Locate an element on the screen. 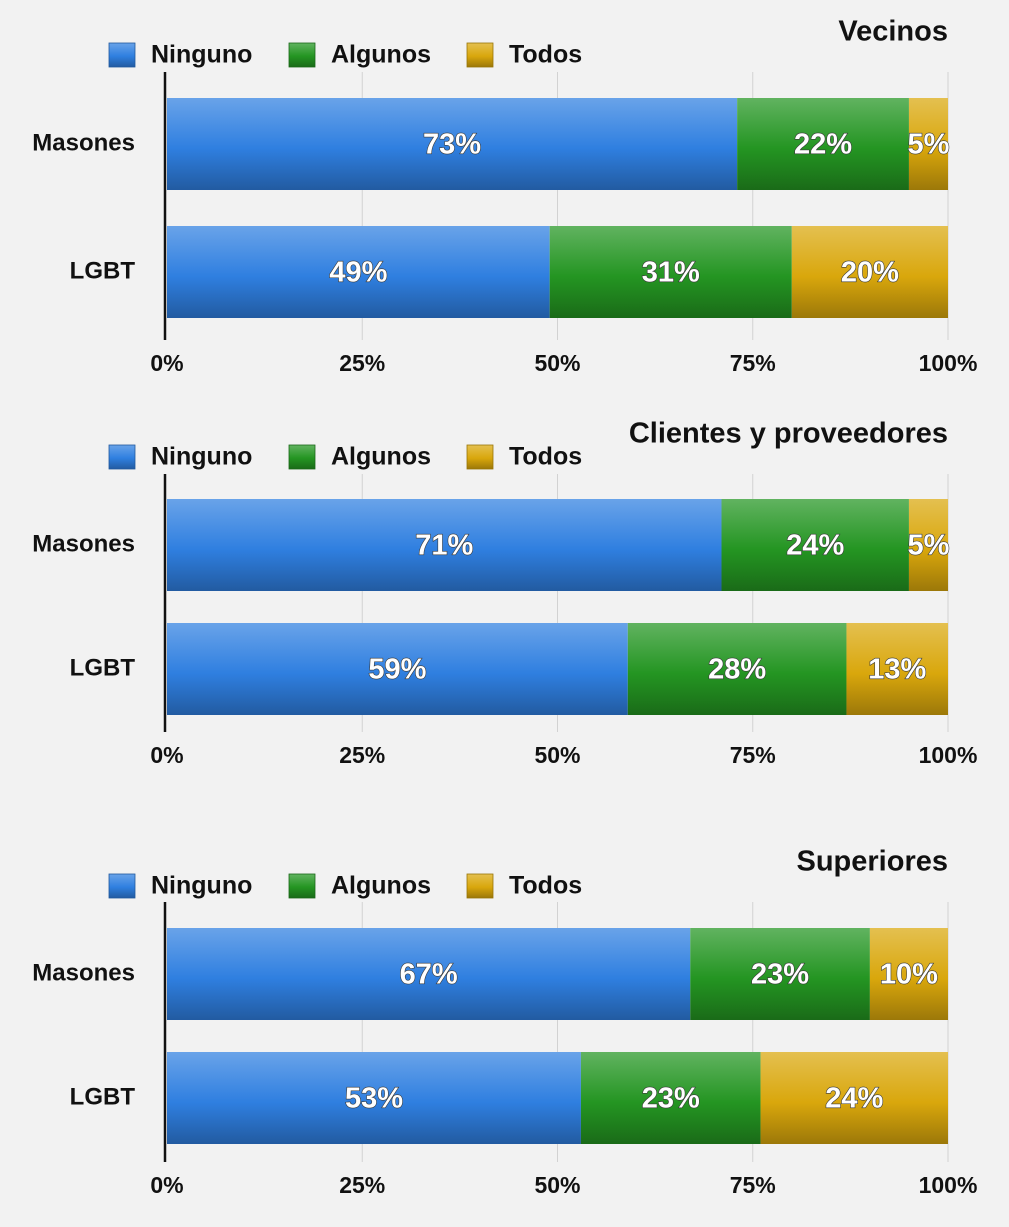  data-label: 73% is located at coordinates (452, 145).